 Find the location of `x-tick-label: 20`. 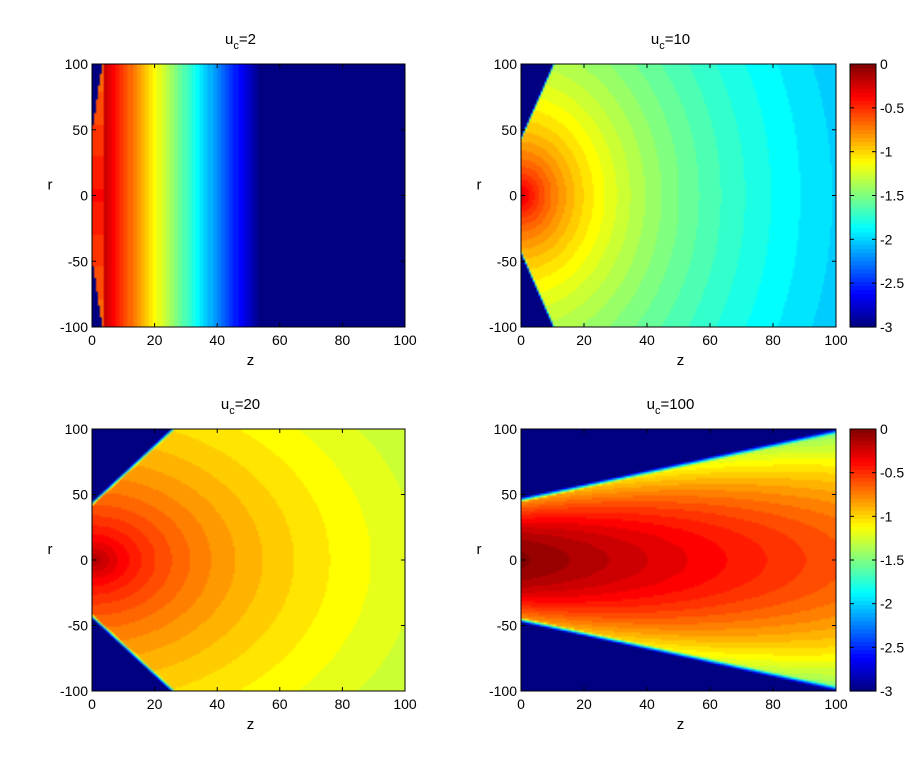

x-tick-label: 20 is located at coordinates (155, 340).